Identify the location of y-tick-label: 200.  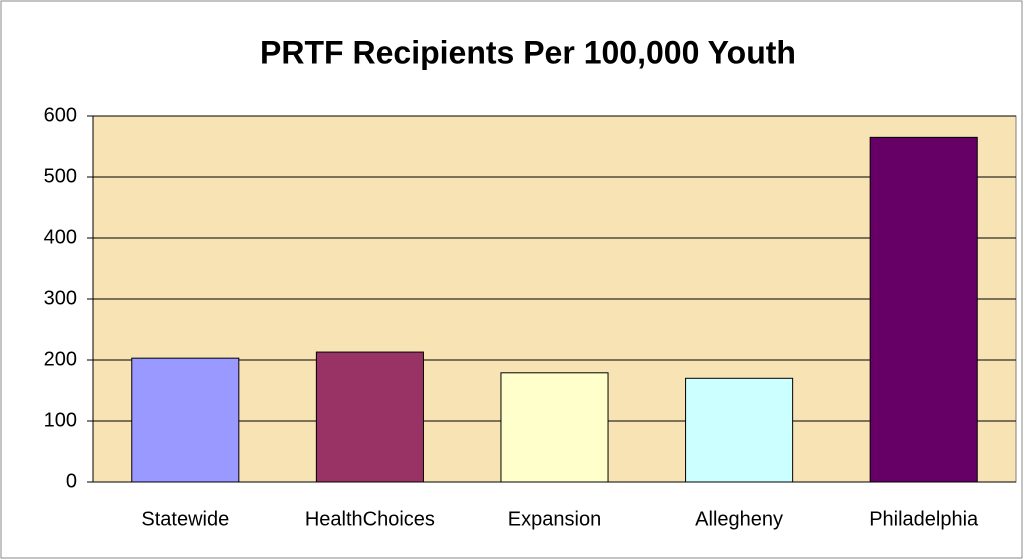
(60, 359).